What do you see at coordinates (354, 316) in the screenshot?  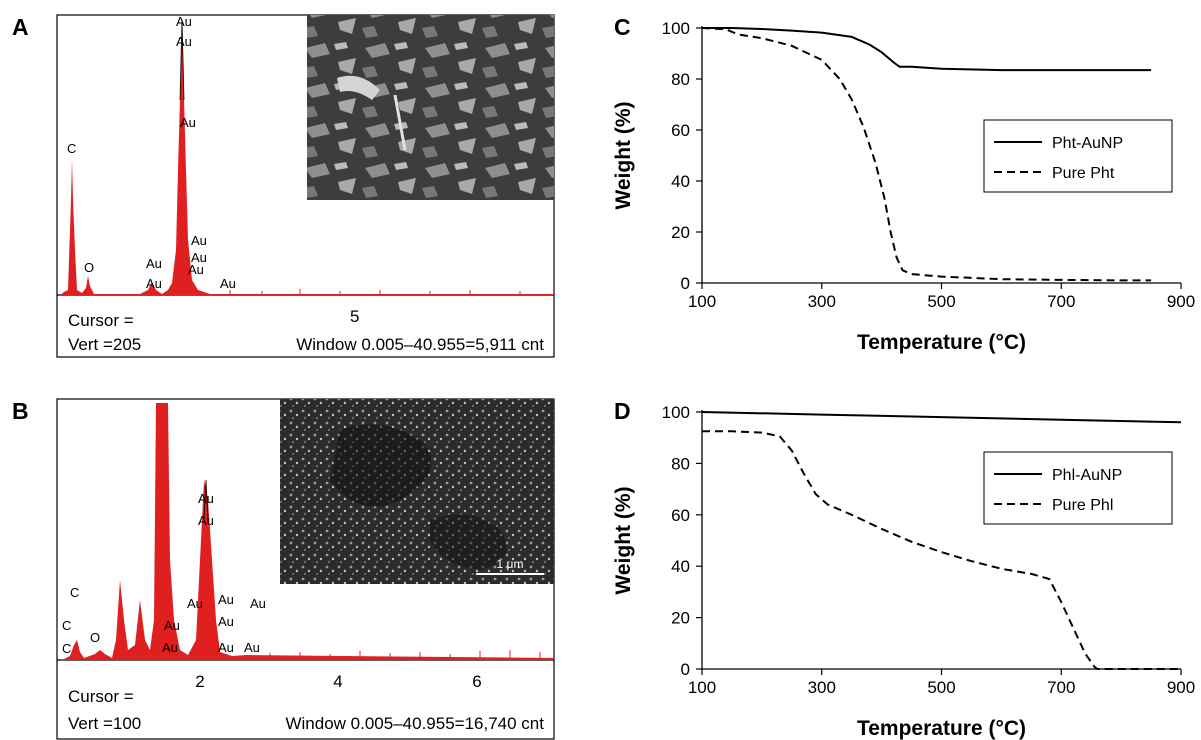 I see `edx-a-x-tick: 5` at bounding box center [354, 316].